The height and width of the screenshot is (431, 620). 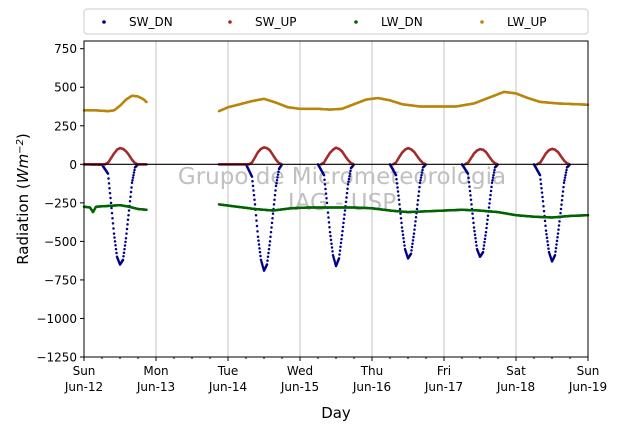 What do you see at coordinates (526, 22) in the screenshot?
I see `legend-label: LW_UP` at bounding box center [526, 22].